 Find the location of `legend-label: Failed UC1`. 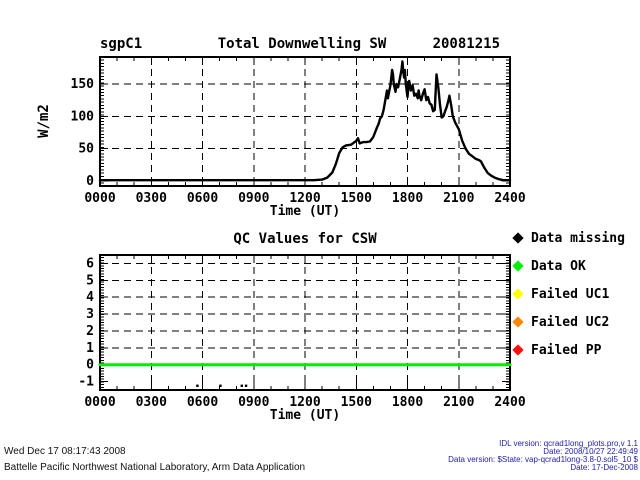

legend-label: Failed UC1 is located at coordinates (570, 294).